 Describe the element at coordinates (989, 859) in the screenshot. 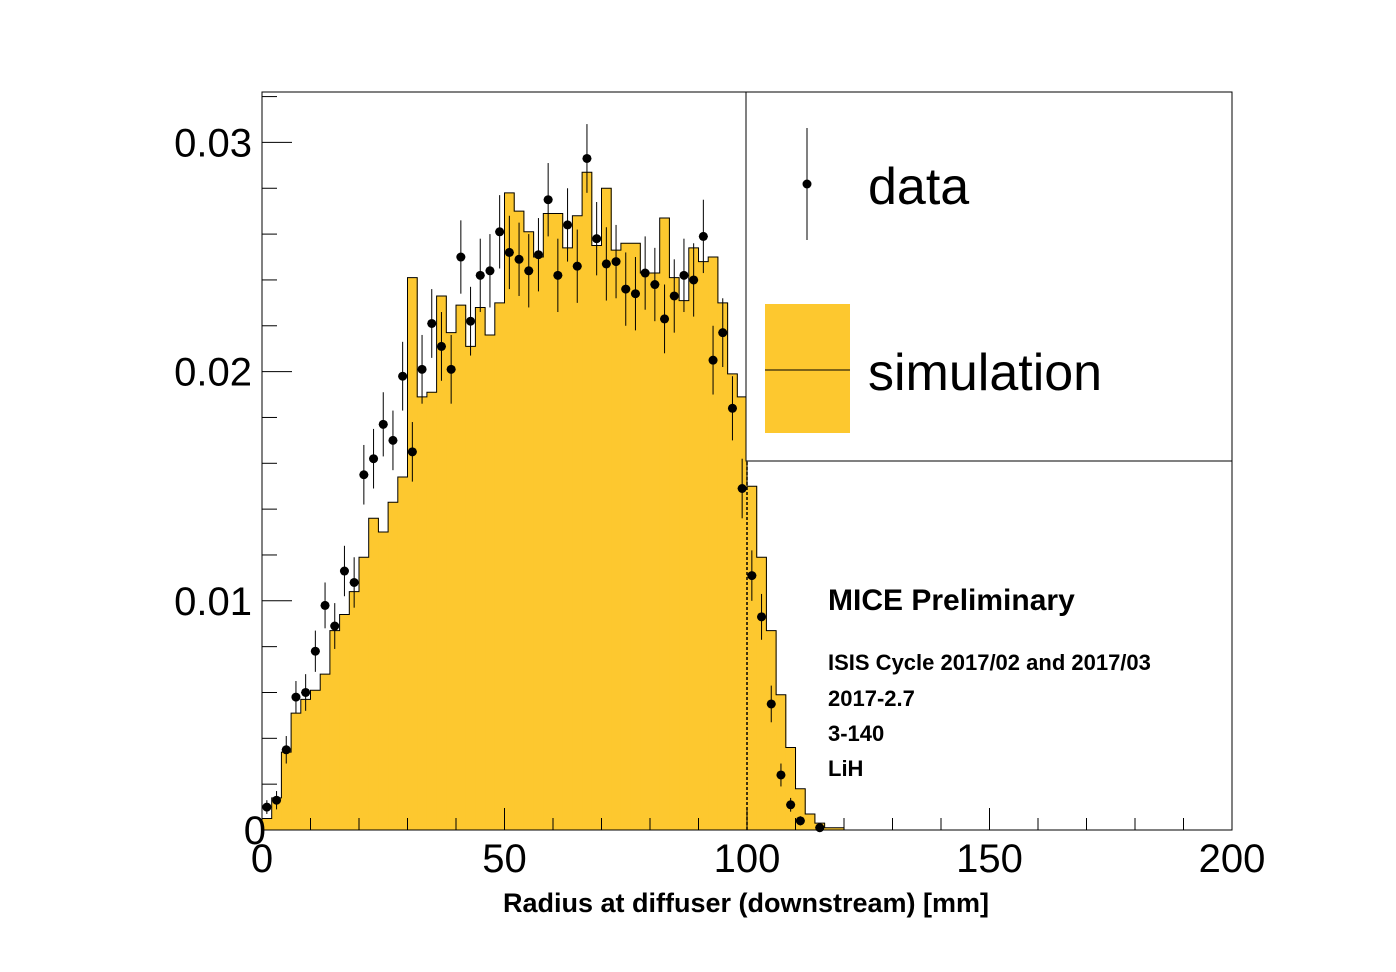

I see `x-tick-label: 150` at that location.